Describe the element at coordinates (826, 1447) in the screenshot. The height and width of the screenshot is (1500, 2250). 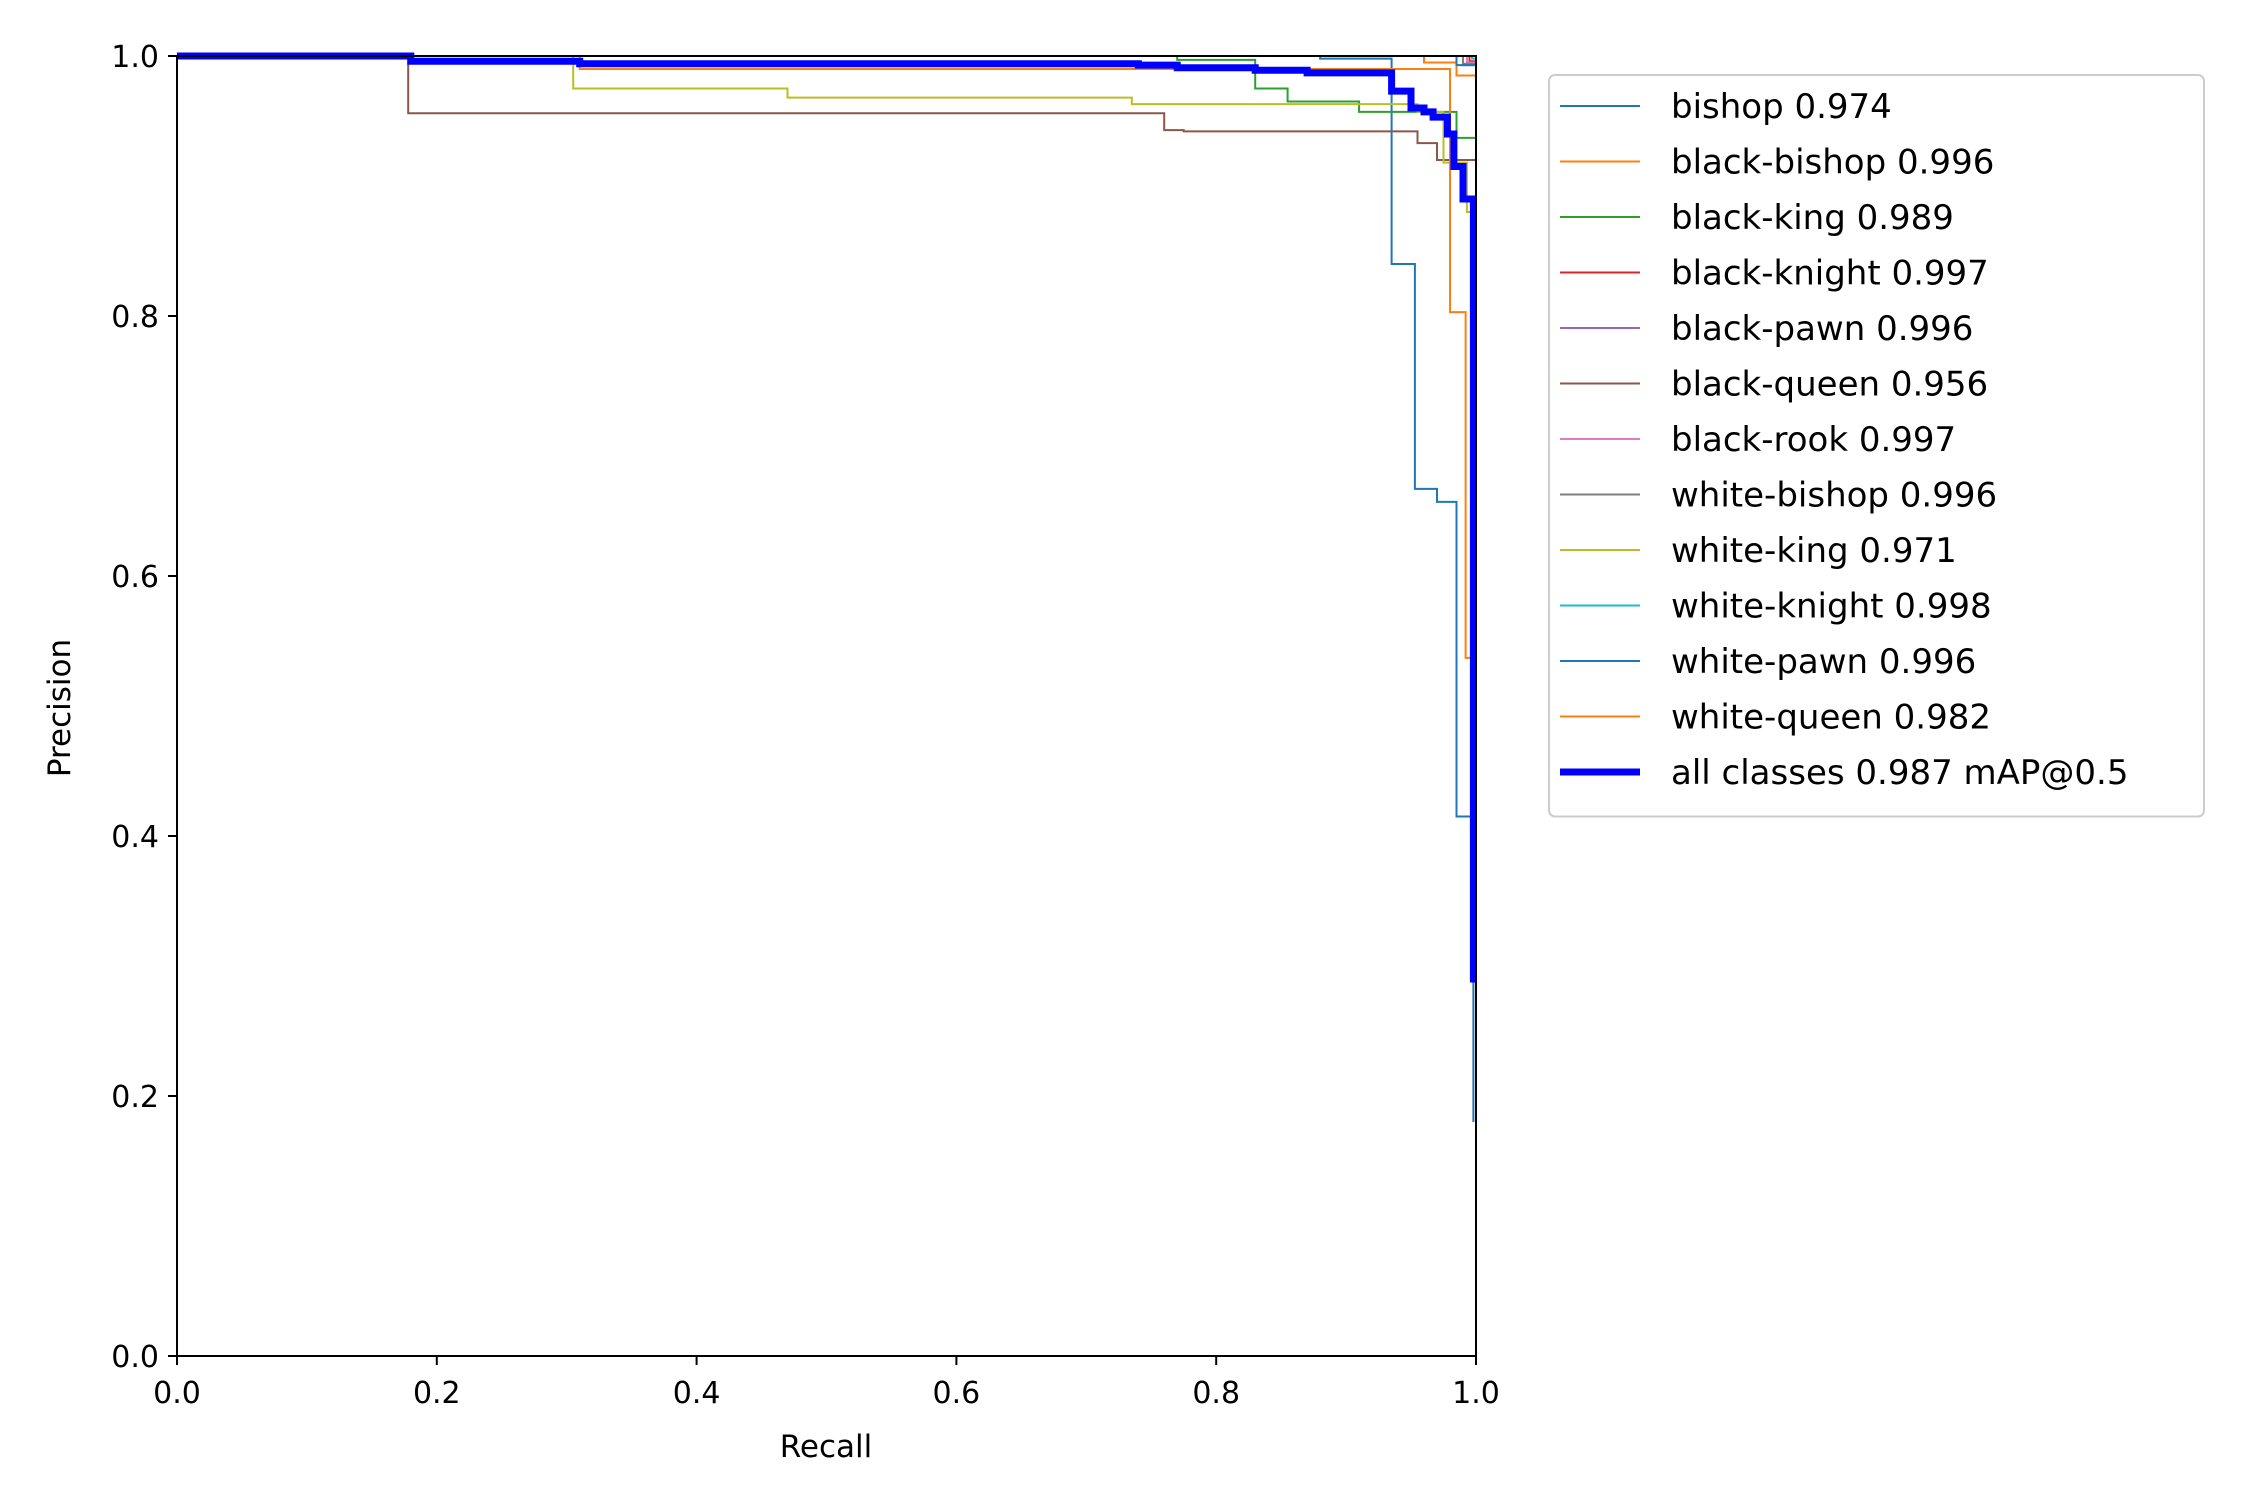
I see `x-axis-title: Recall` at that location.